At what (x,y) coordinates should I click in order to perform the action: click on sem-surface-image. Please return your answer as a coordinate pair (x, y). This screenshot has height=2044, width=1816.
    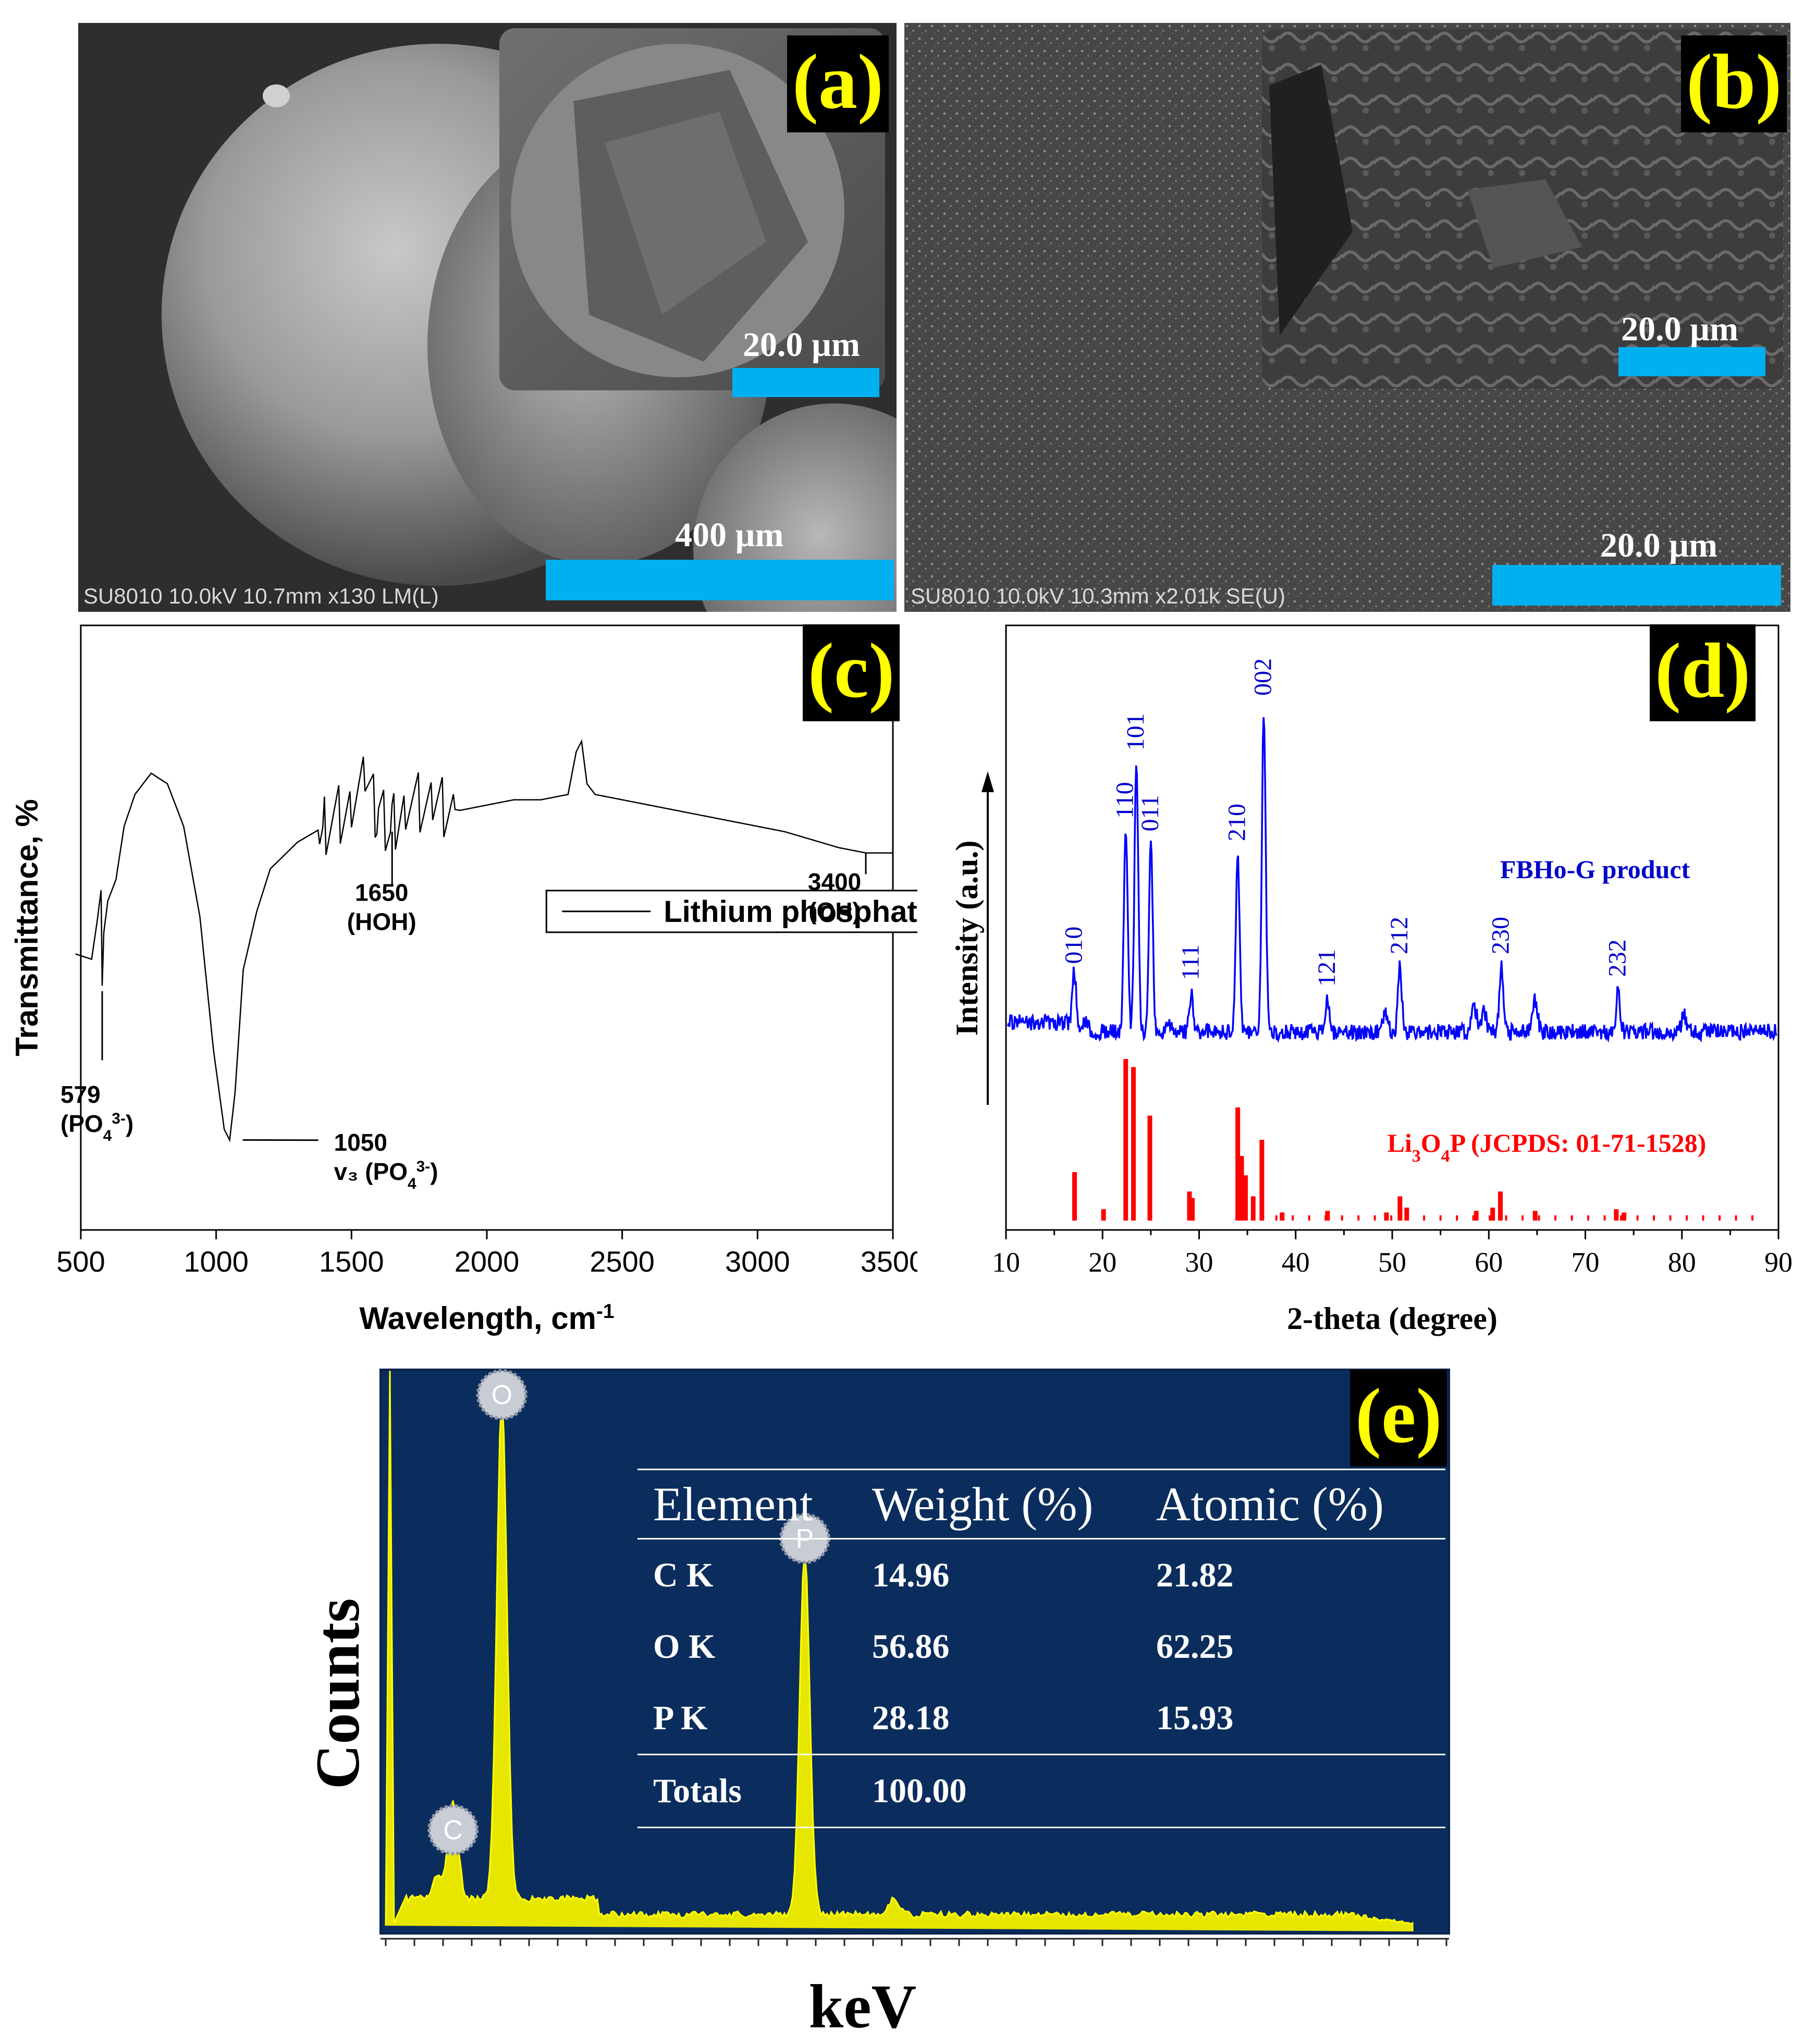
    Looking at the image, I should click on (1347, 318).